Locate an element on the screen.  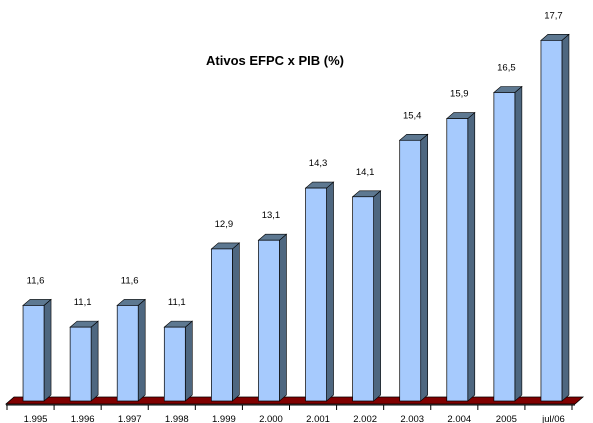
bar-2.000 is located at coordinates (272, 317).